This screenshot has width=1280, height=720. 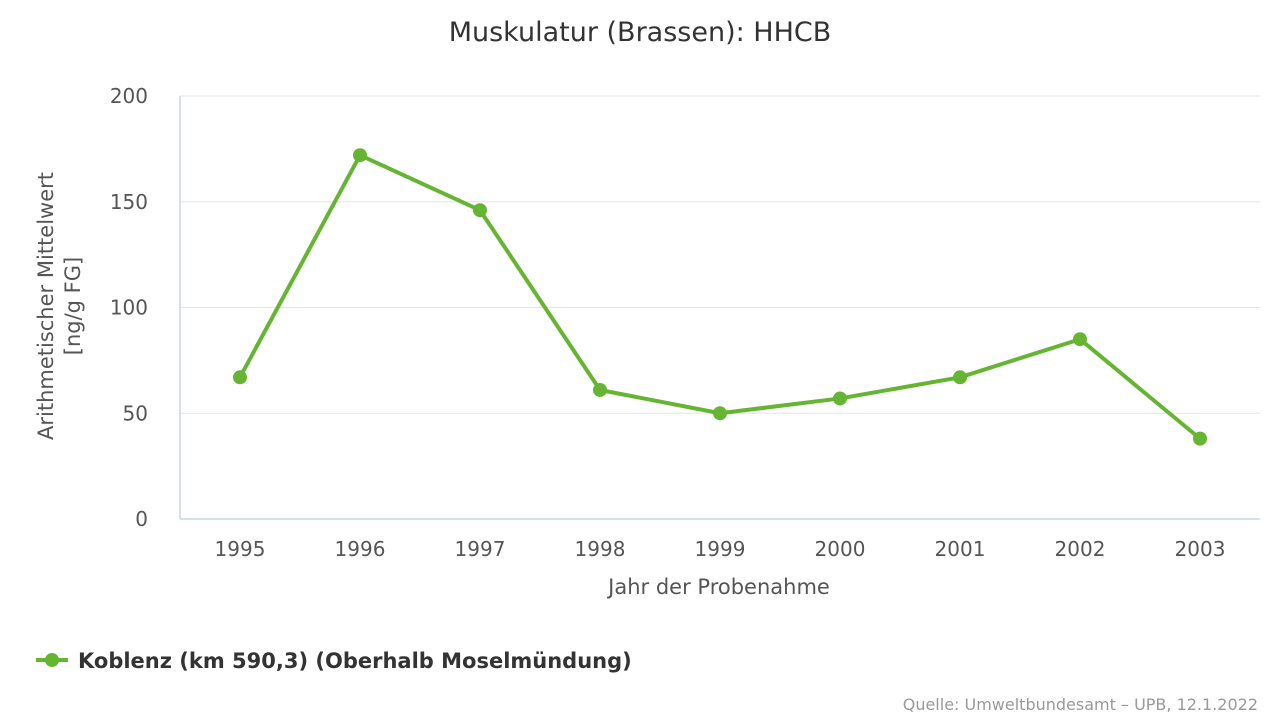 What do you see at coordinates (59, 306) in the screenshot?
I see `y-axis-title: Arithmetischer Mittelwert [ng/g FG]` at bounding box center [59, 306].